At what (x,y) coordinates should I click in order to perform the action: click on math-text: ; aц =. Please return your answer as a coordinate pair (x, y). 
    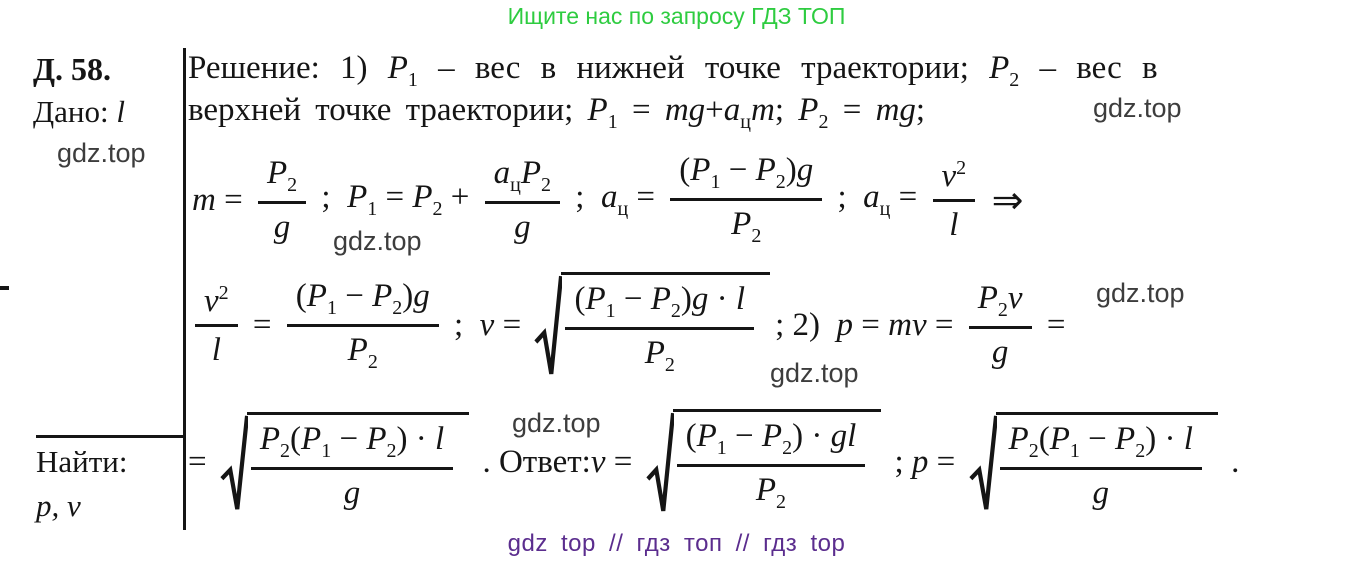
    Looking at the image, I should click on (877, 200).